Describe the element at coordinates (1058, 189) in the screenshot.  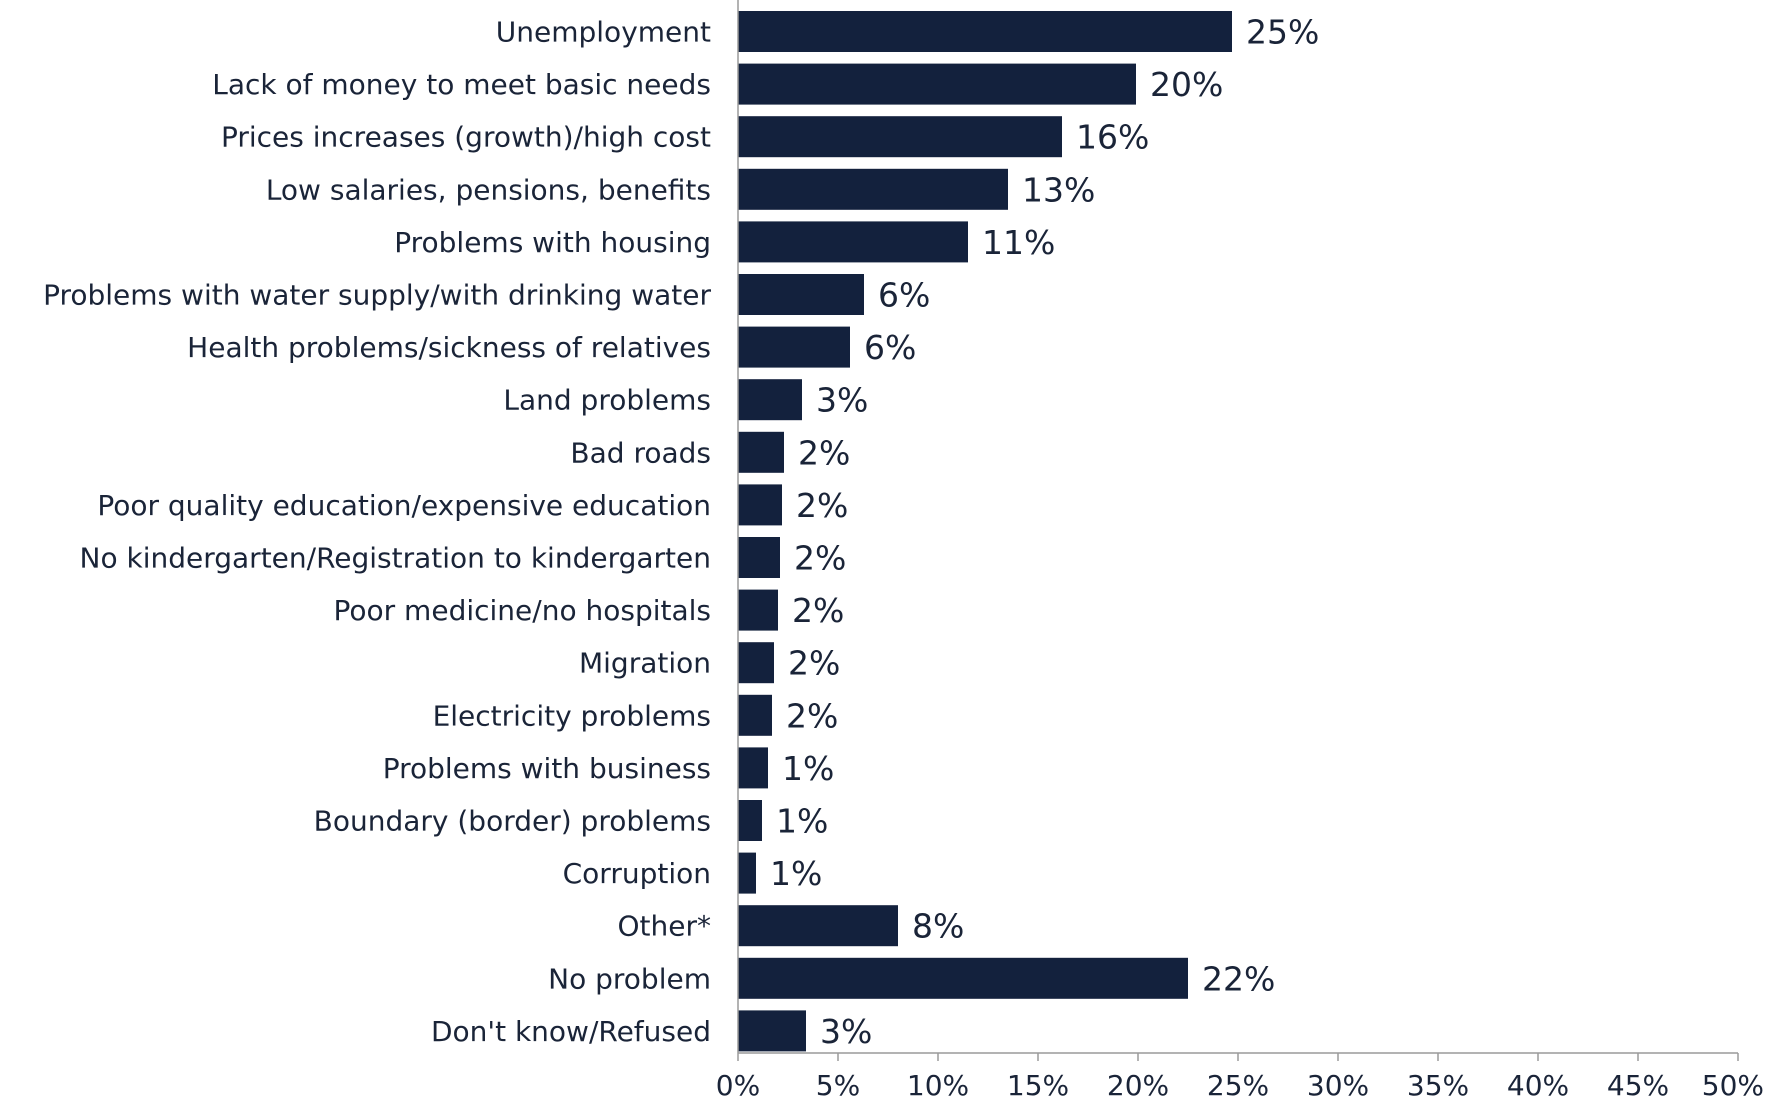
I see `value-label: 13%` at that location.